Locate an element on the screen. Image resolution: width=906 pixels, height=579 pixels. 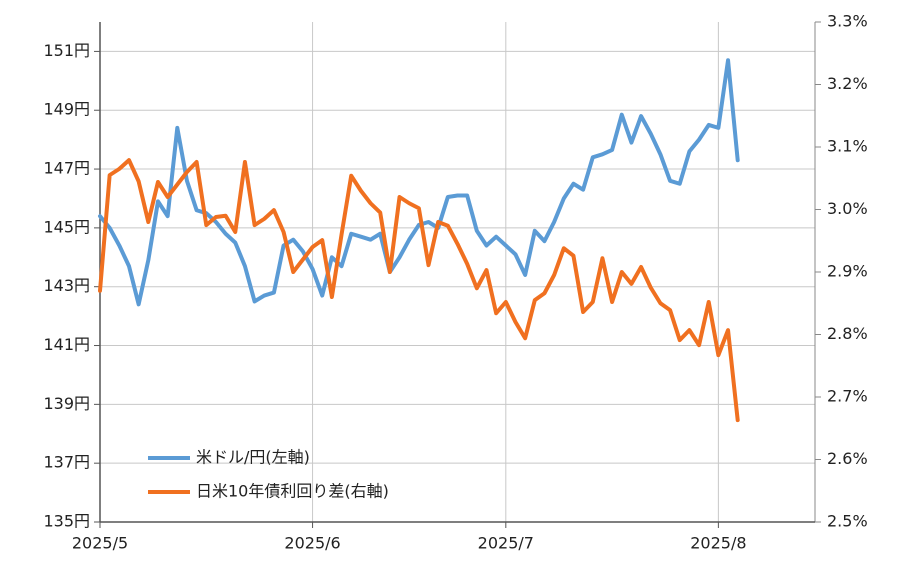
y2-tick-label: 3.0% is located at coordinates (847, 208).